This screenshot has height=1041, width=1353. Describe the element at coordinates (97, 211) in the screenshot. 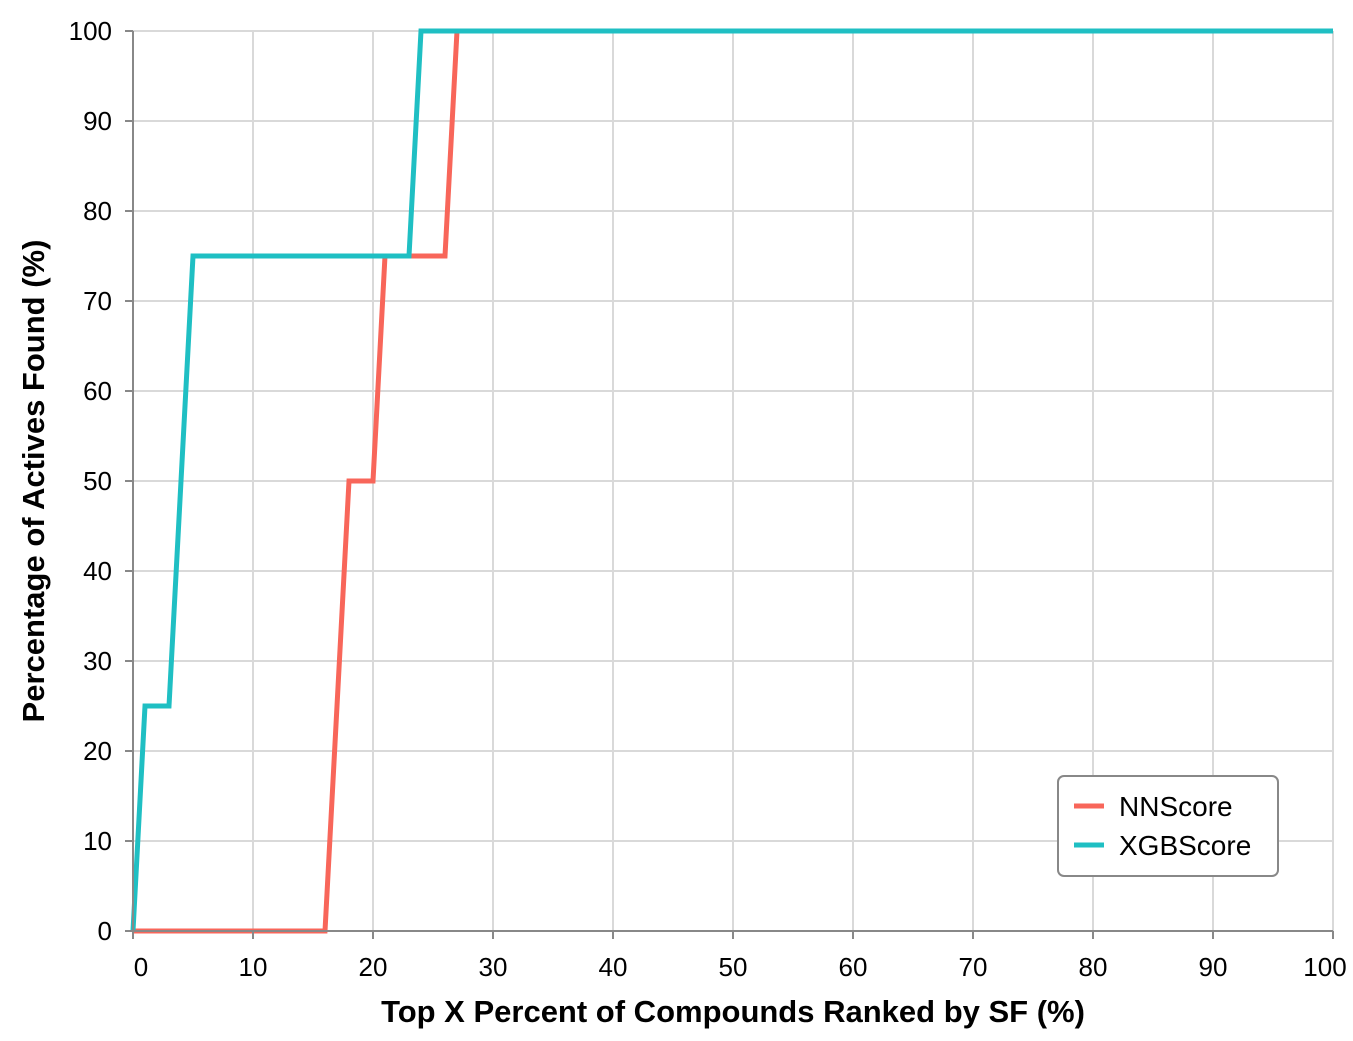

I see `y-tick-label: 80` at that location.